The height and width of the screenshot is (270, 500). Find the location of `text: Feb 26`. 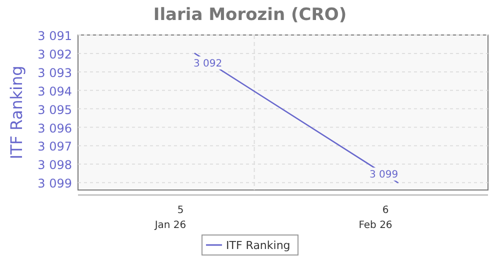

text: Feb 26 is located at coordinates (375, 225).